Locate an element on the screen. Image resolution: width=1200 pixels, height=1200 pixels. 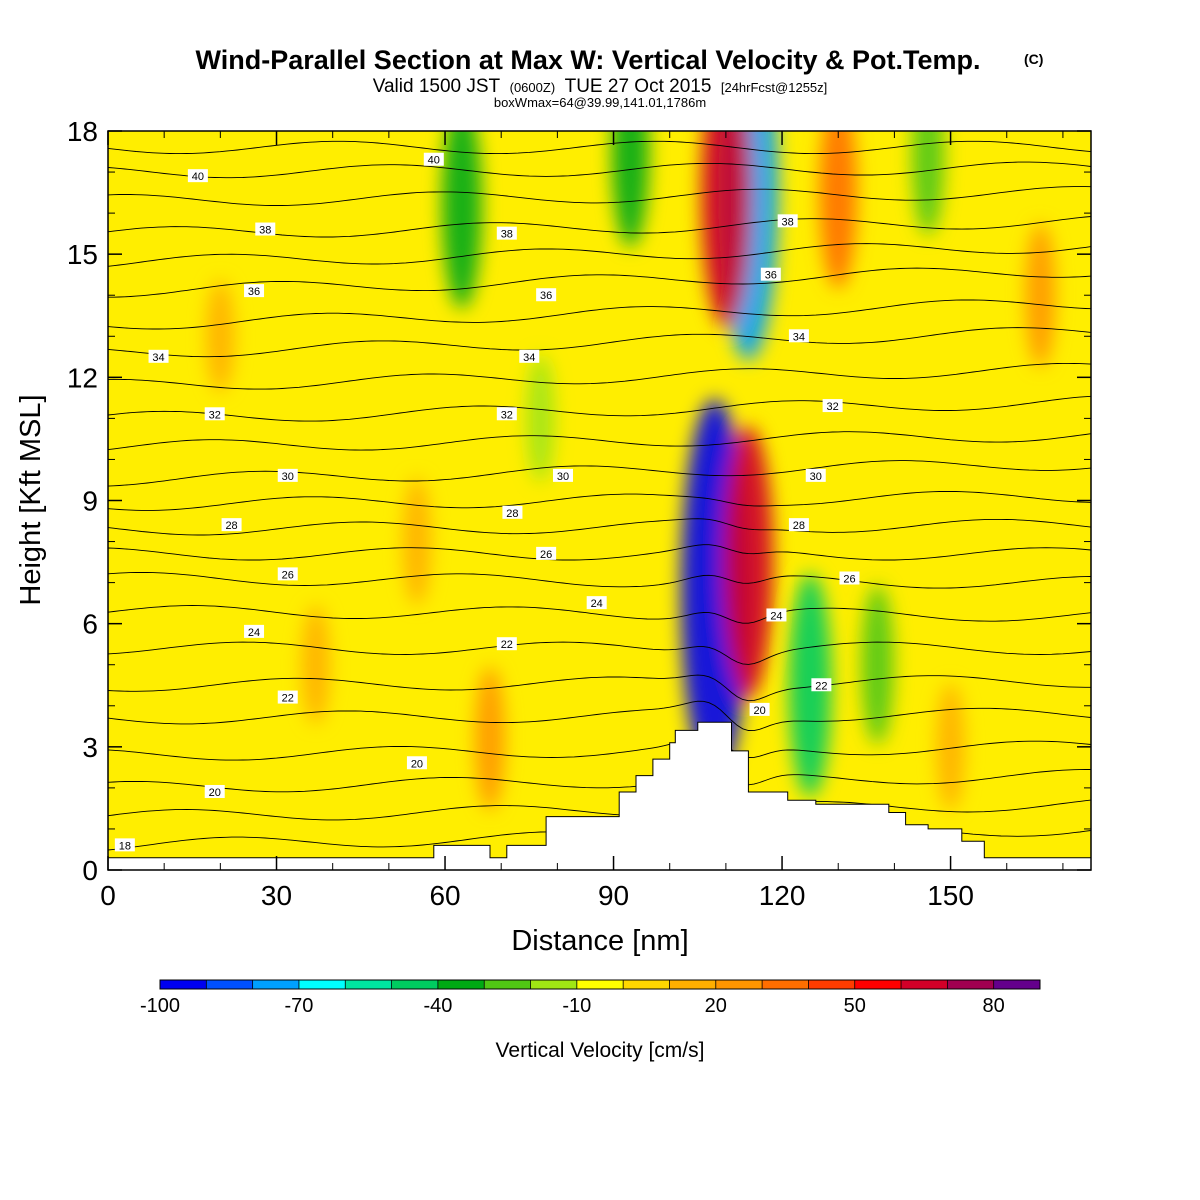
theta-label-17: 30 is located at coordinates (562, 475).